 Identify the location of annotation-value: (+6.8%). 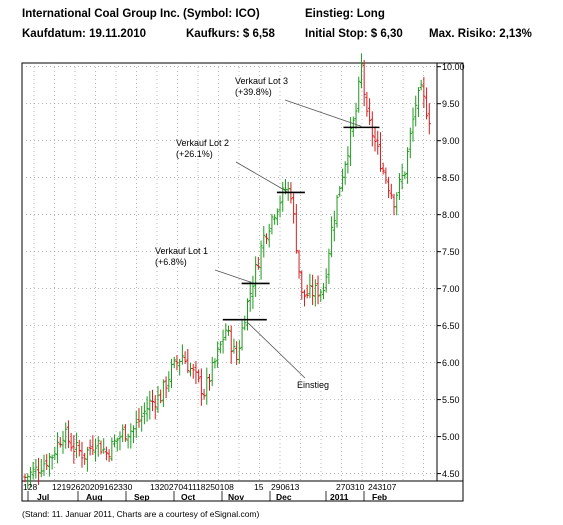
(171, 262).